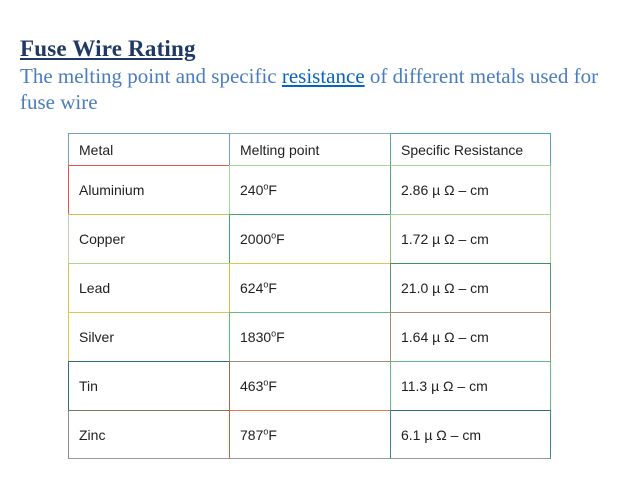  Describe the element at coordinates (151, 76) in the screenshot. I see `subtitle-text-before: The melting point and specific` at that location.